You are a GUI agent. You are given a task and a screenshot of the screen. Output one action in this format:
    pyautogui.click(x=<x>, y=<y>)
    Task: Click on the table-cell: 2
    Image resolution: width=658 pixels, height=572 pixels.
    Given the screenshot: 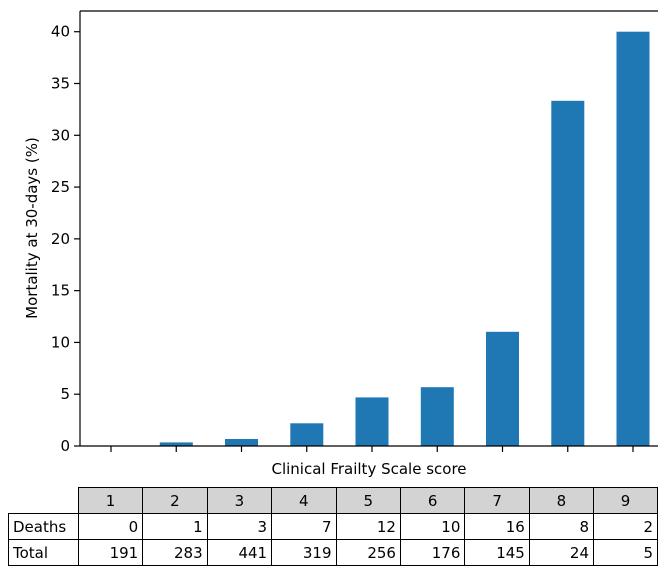 What is the action you would take?
    pyautogui.click(x=625, y=526)
    